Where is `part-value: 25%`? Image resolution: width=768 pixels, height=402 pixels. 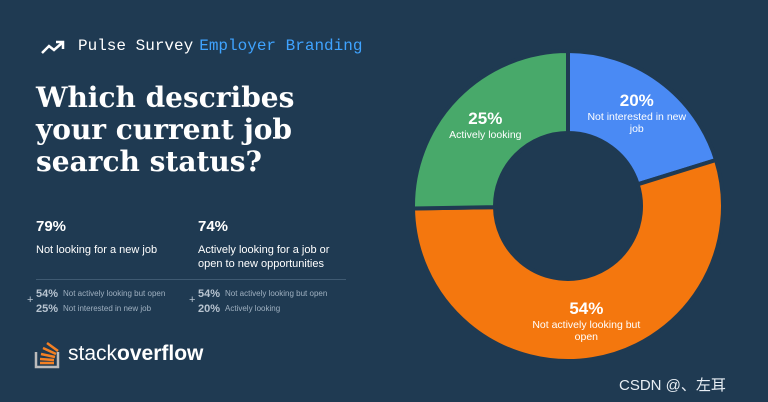
part-value: 25% is located at coordinates (47, 308).